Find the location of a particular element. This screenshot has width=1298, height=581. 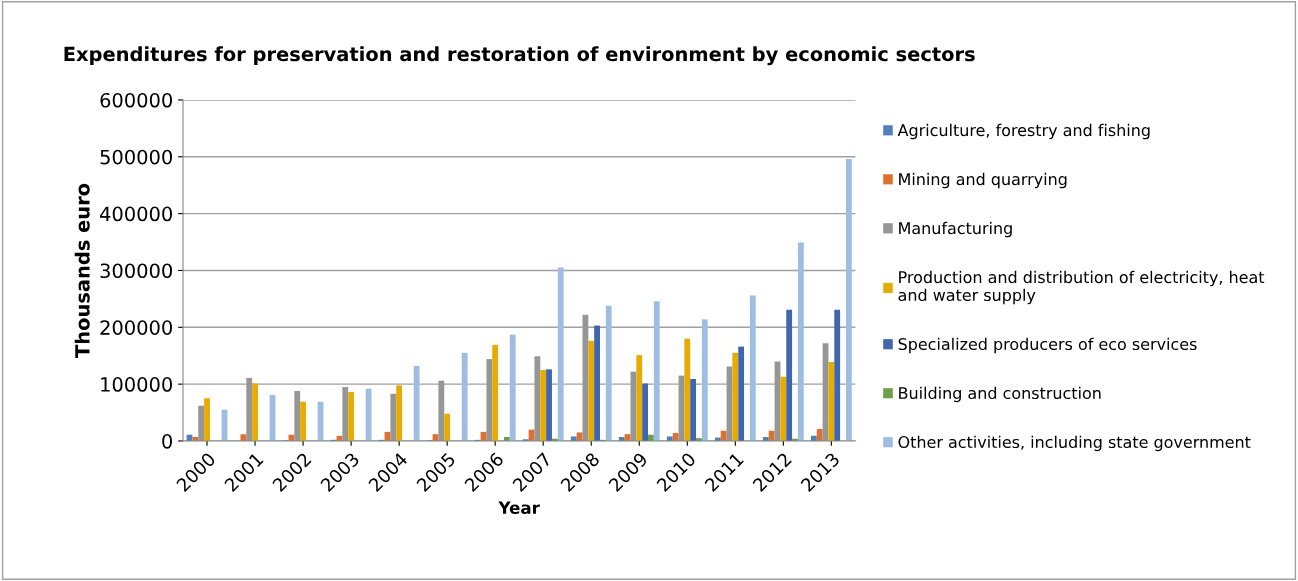

y-tick-label: 600000 is located at coordinates (136, 100).